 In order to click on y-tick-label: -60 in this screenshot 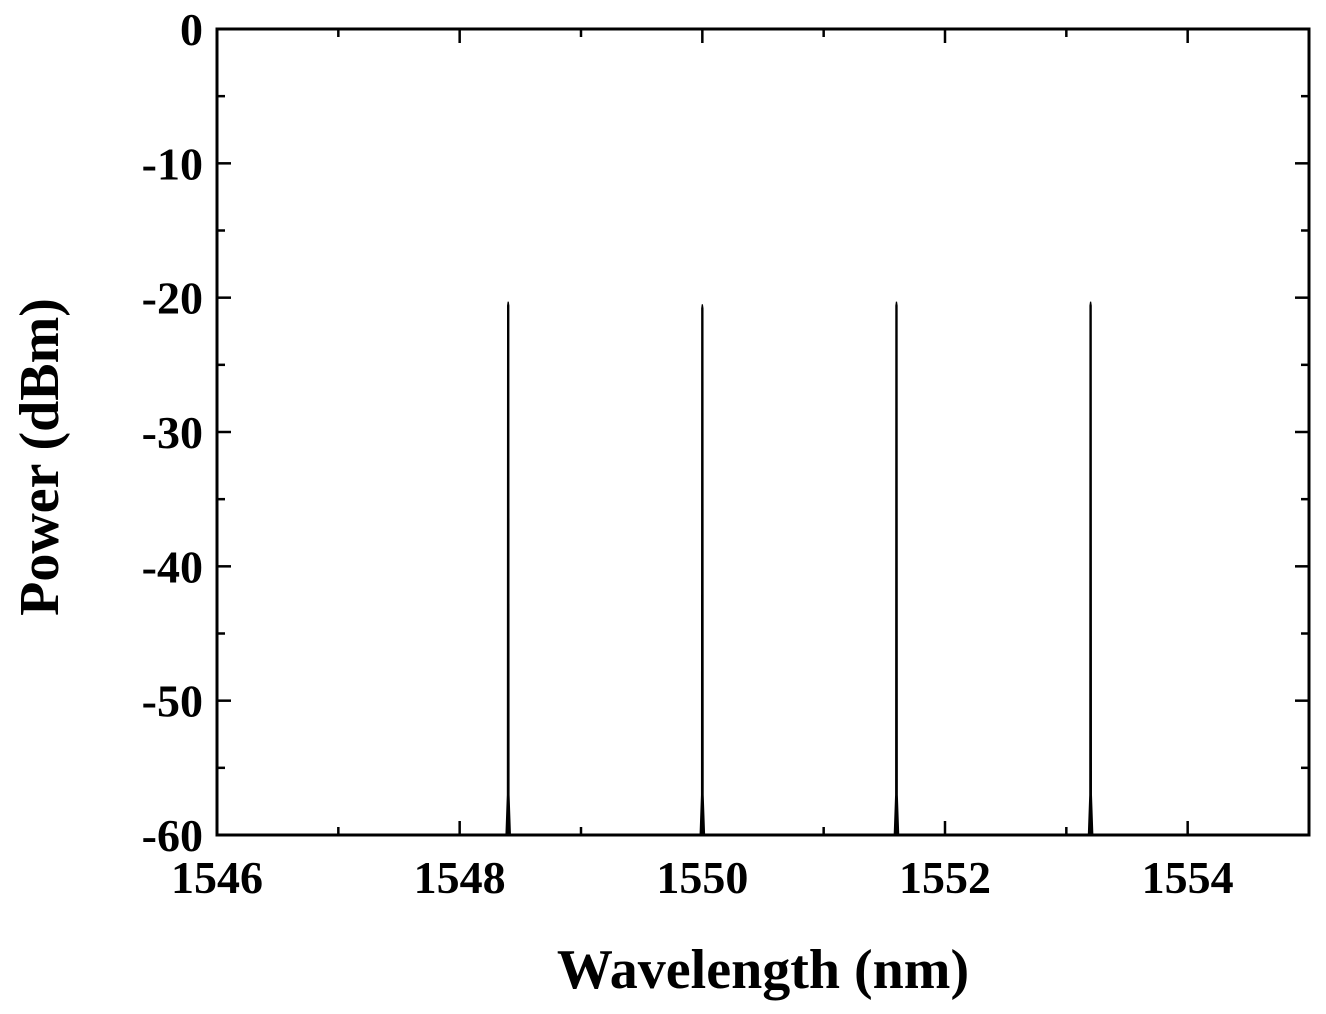, I will do `click(172, 835)`.